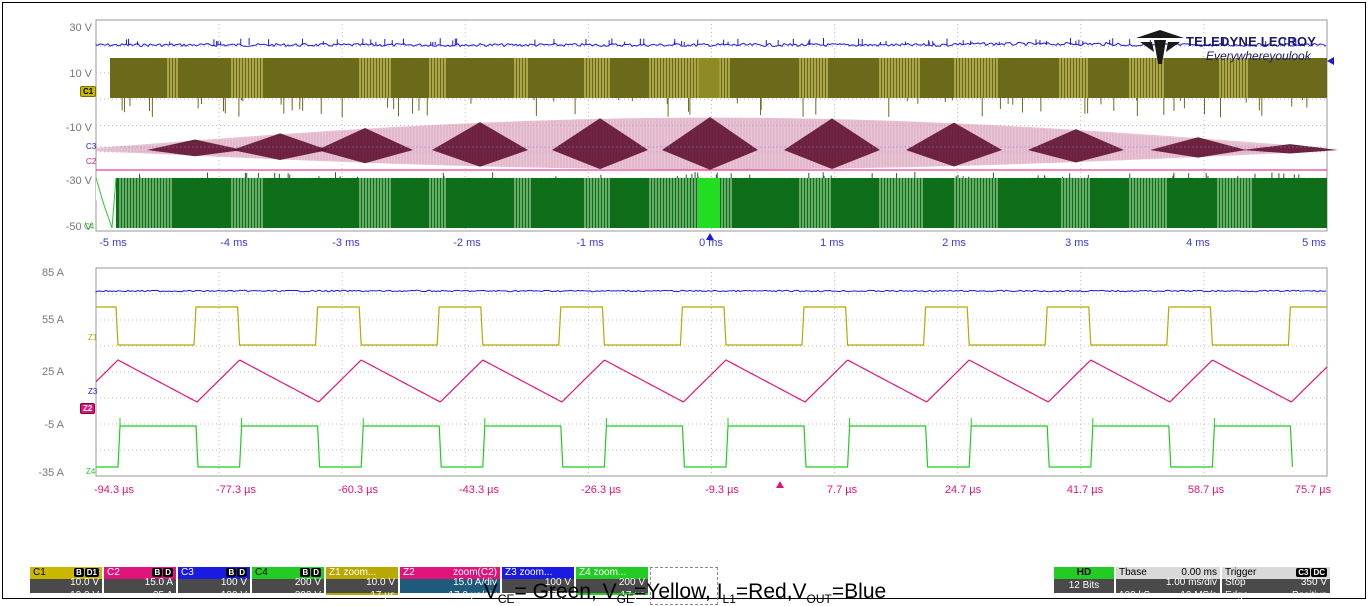 The height and width of the screenshot is (606, 1370). What do you see at coordinates (80, 74) in the screenshot?
I see `top-y-label: 10 V` at bounding box center [80, 74].